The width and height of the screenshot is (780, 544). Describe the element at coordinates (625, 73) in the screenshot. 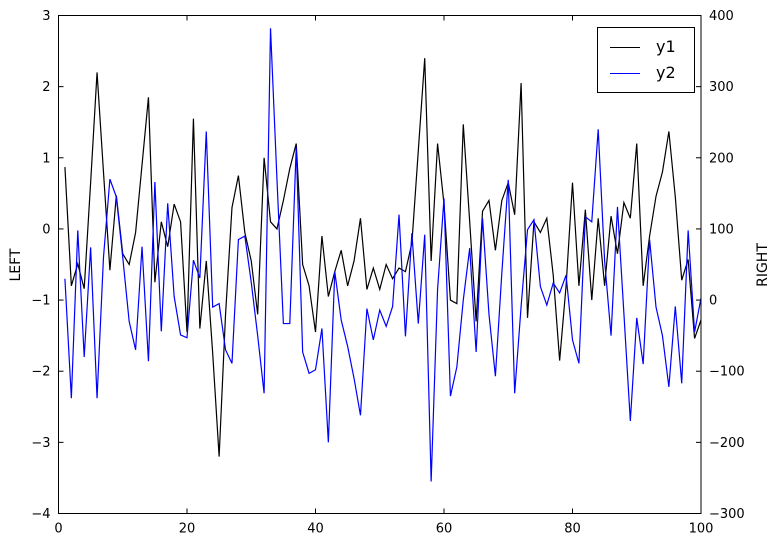

I see `y2-line-swatch` at that location.